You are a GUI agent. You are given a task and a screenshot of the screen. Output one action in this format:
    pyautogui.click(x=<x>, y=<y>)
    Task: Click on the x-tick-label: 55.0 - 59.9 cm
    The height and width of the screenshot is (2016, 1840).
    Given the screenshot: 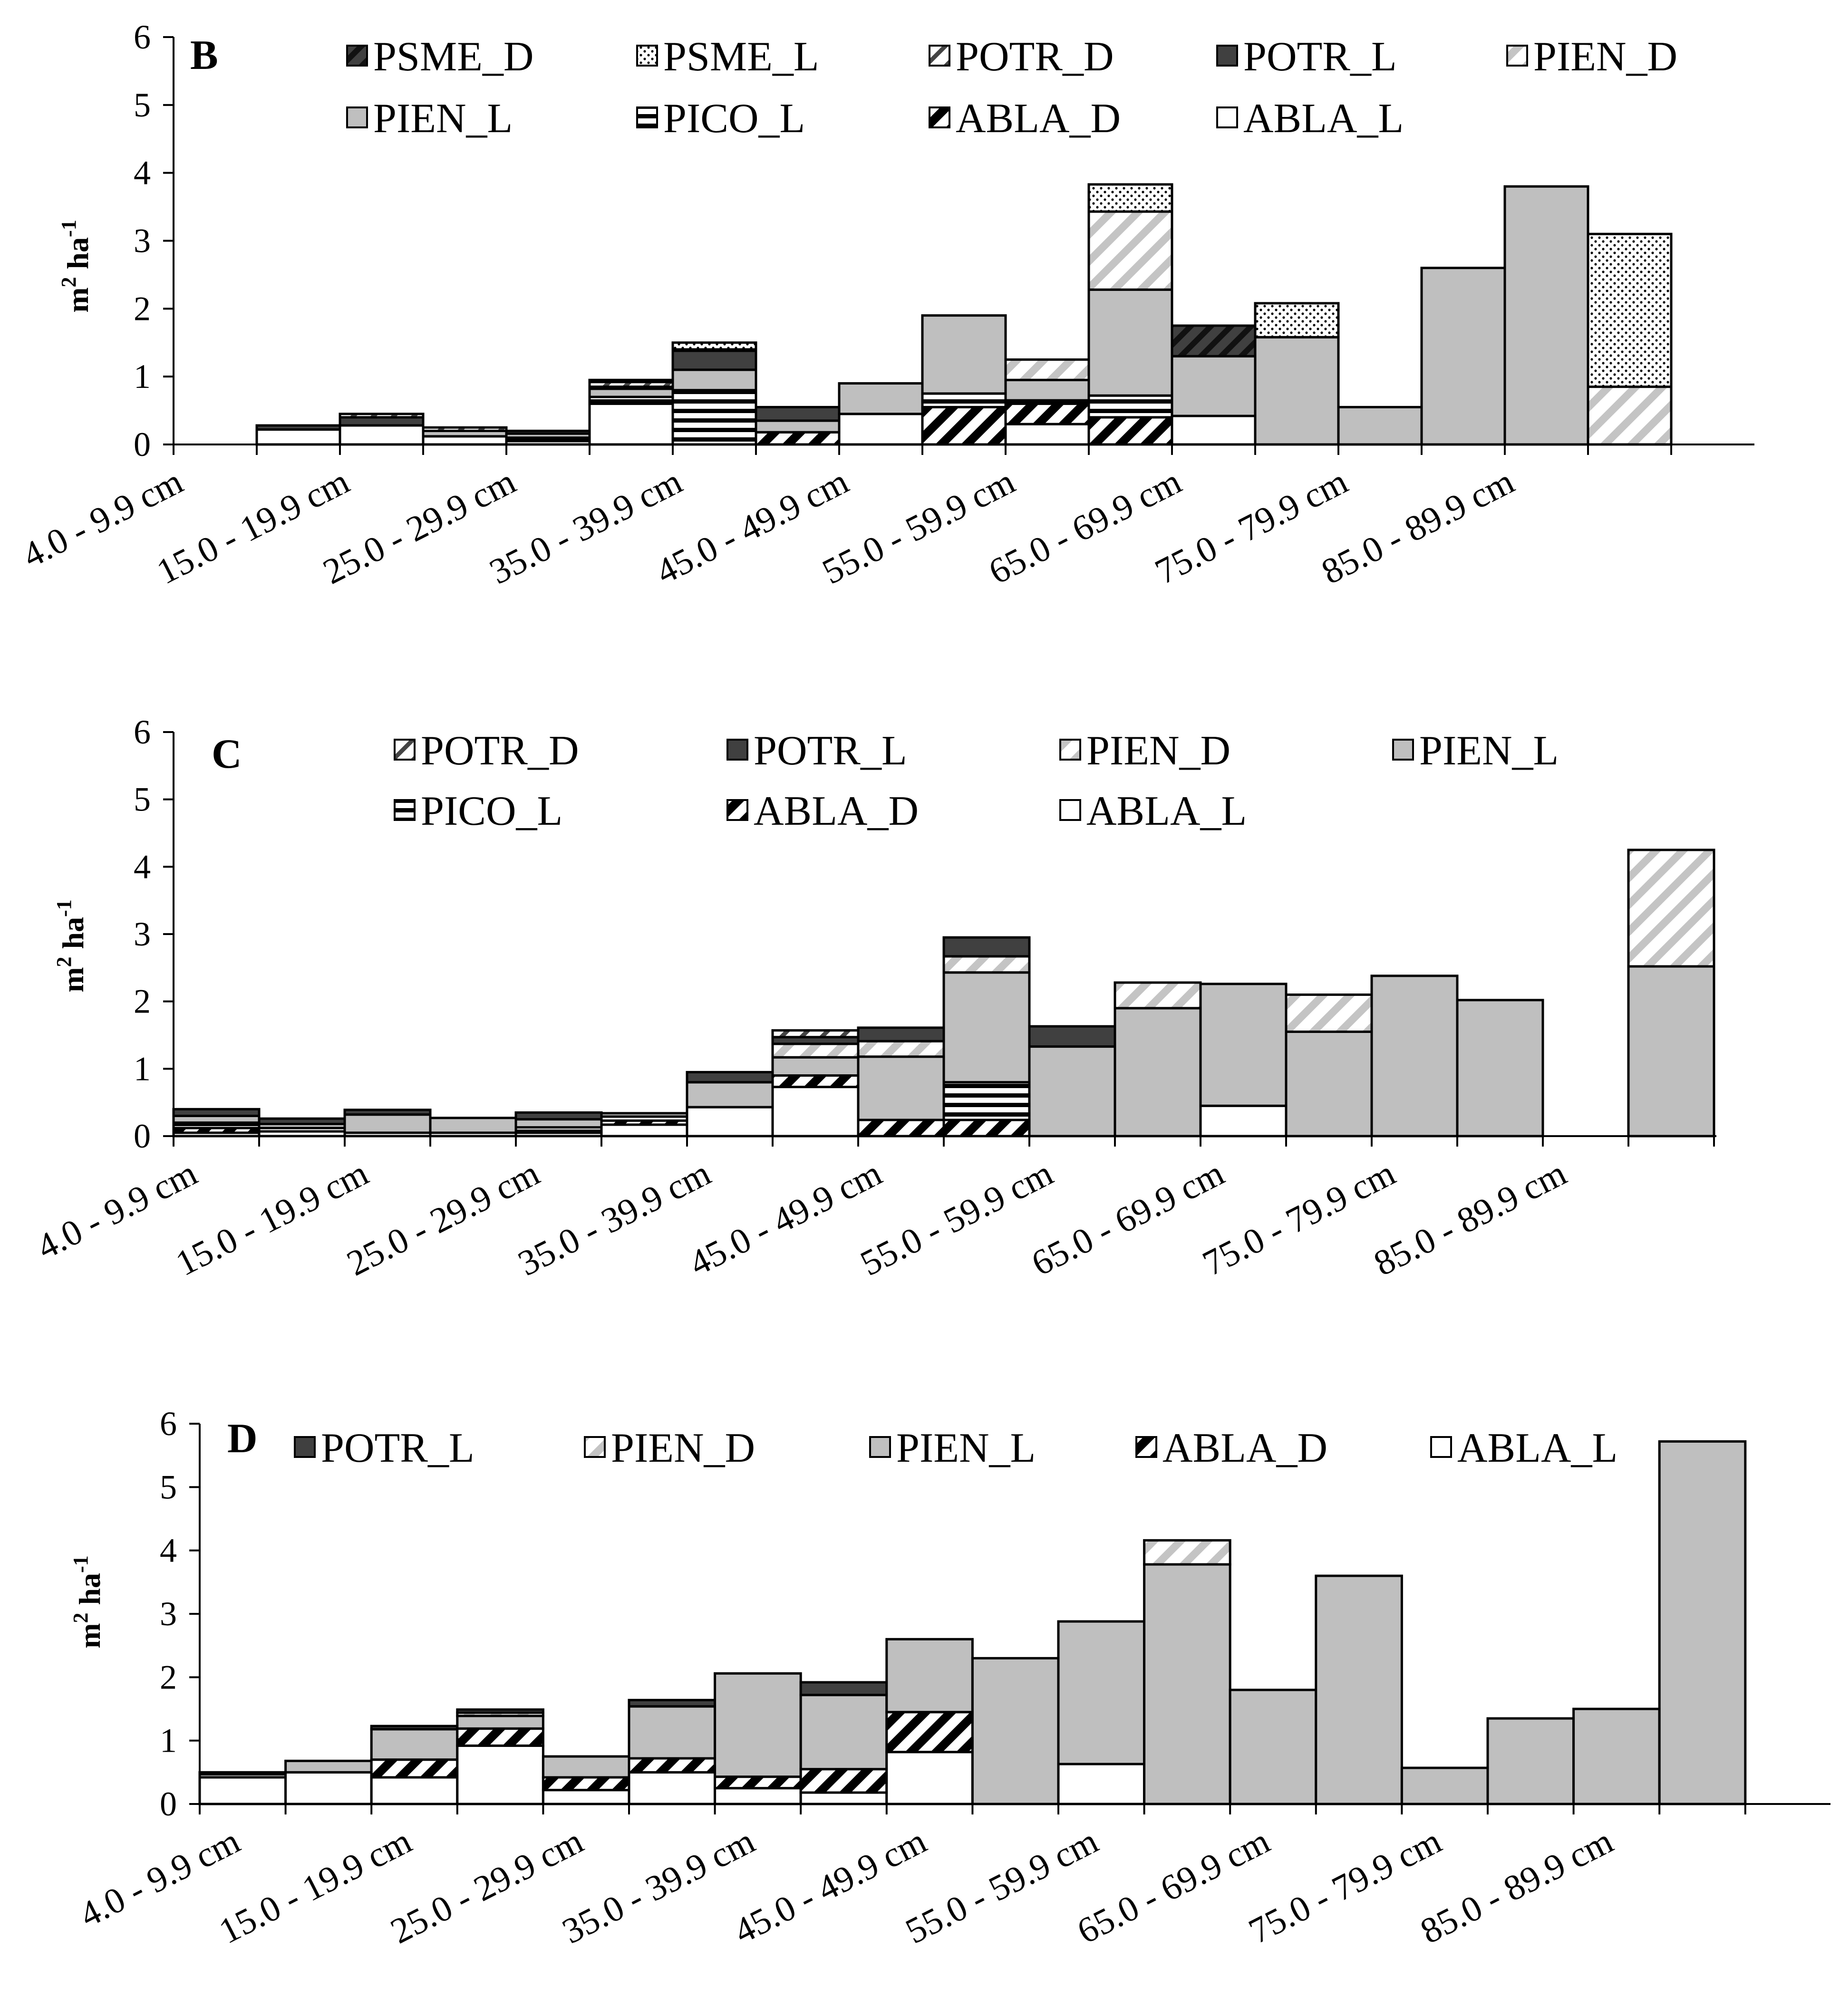 What is the action you would take?
    pyautogui.click(x=956, y=1218)
    